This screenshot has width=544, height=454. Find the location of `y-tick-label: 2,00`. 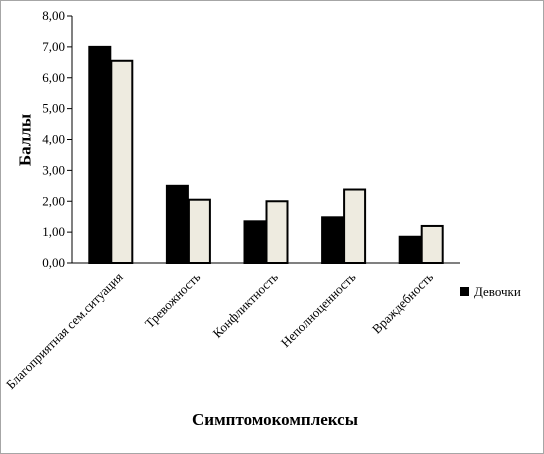

y-tick-label: 2,00 is located at coordinates (53, 200).